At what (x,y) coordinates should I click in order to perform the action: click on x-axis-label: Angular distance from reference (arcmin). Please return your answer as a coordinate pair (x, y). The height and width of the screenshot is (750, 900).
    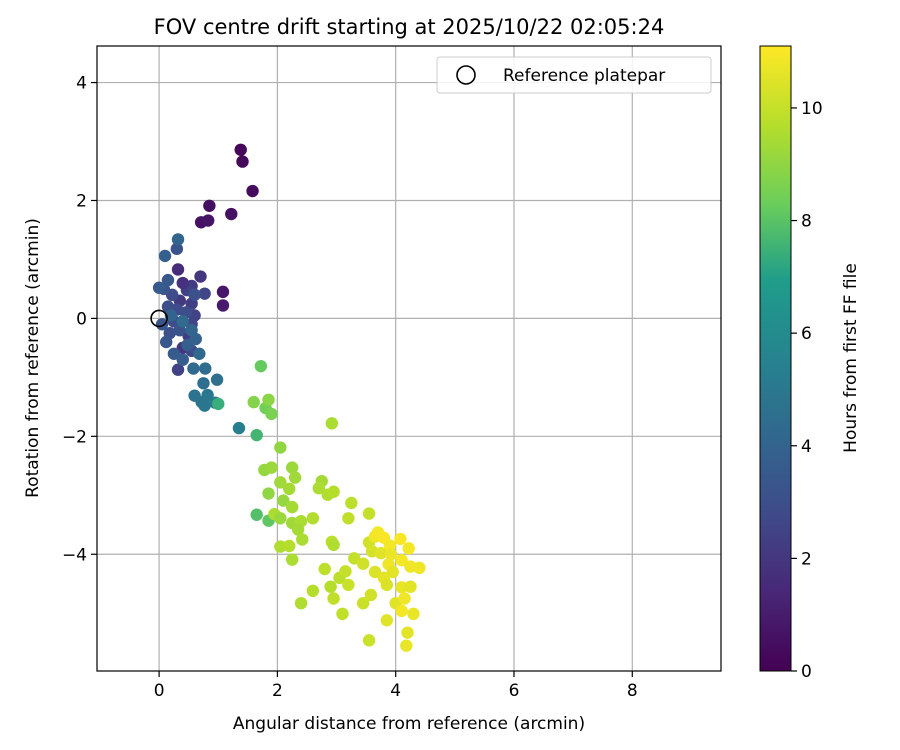
    Looking at the image, I should click on (409, 724).